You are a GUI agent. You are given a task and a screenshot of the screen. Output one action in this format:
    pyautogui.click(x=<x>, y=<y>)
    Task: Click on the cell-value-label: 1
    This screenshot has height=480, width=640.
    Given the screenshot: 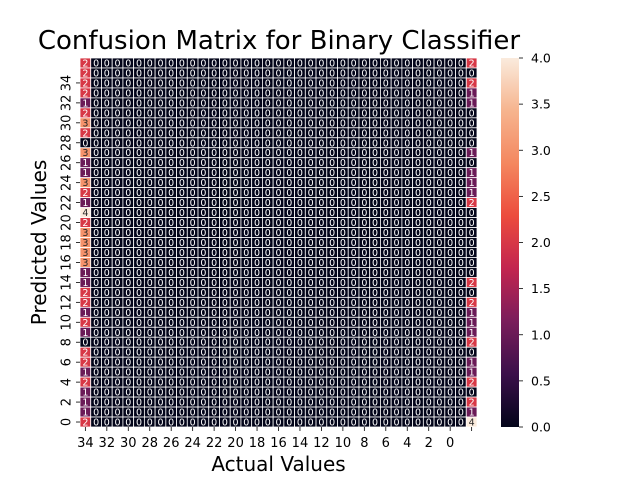 What is the action you would take?
    pyautogui.click(x=85, y=203)
    